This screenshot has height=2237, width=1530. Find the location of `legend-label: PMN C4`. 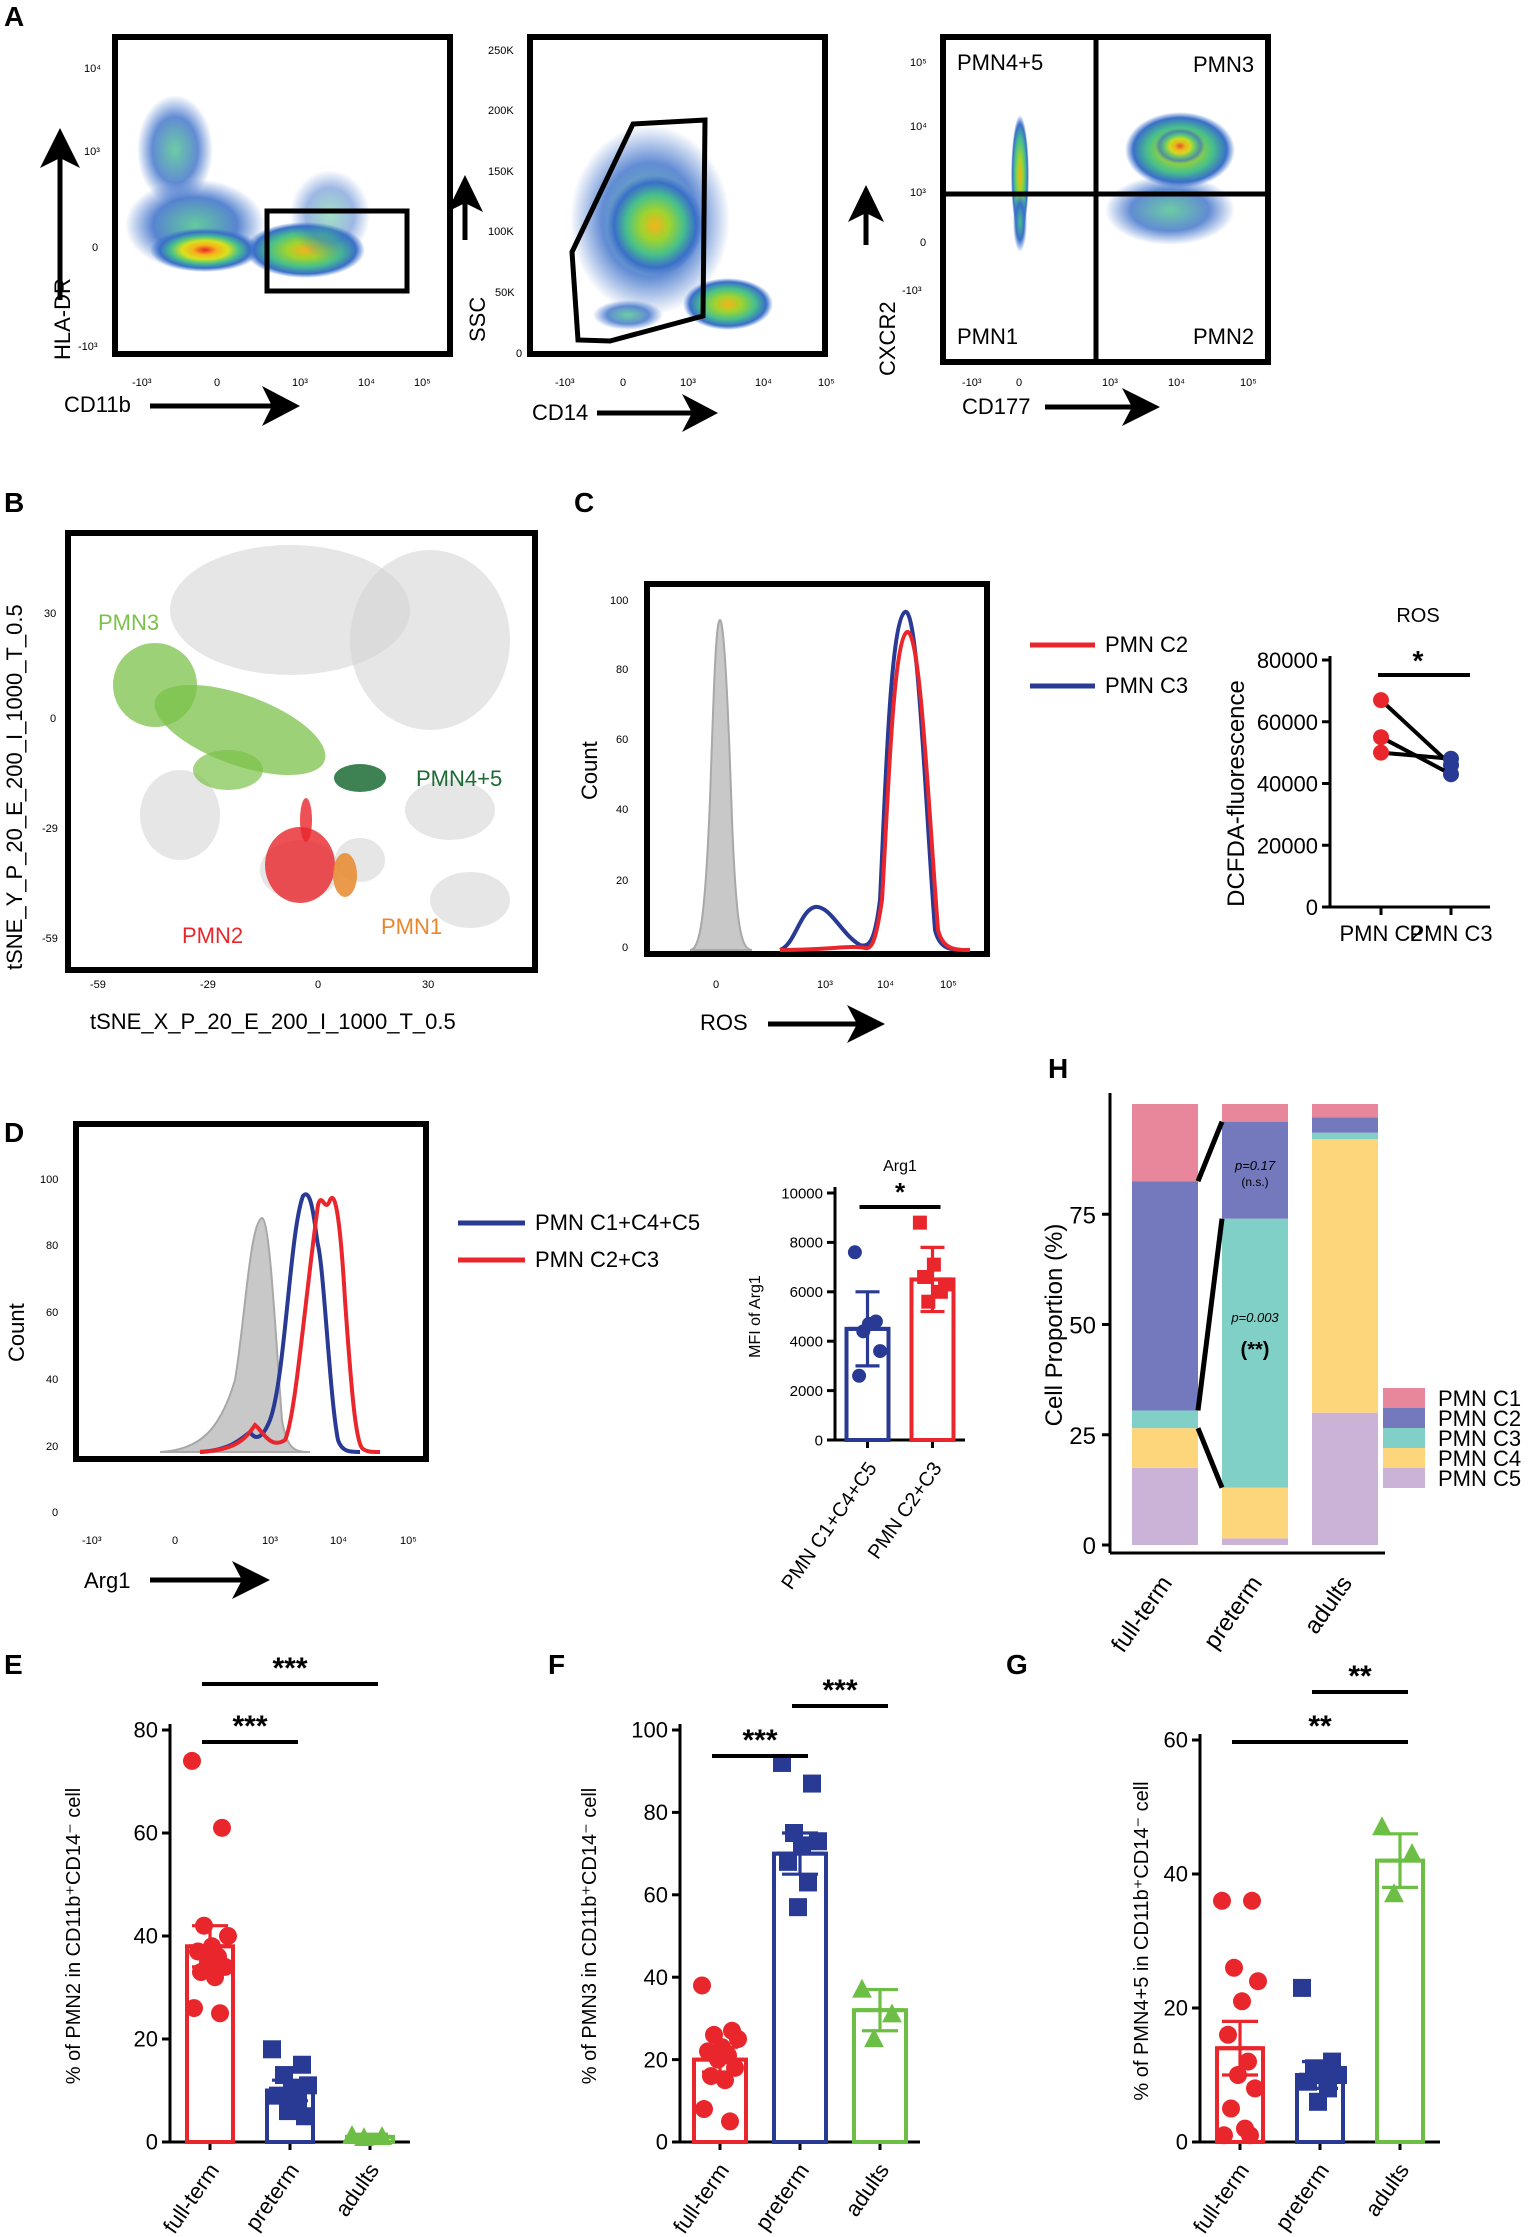

legend-label: PMN C4 is located at coordinates (1479, 1458).